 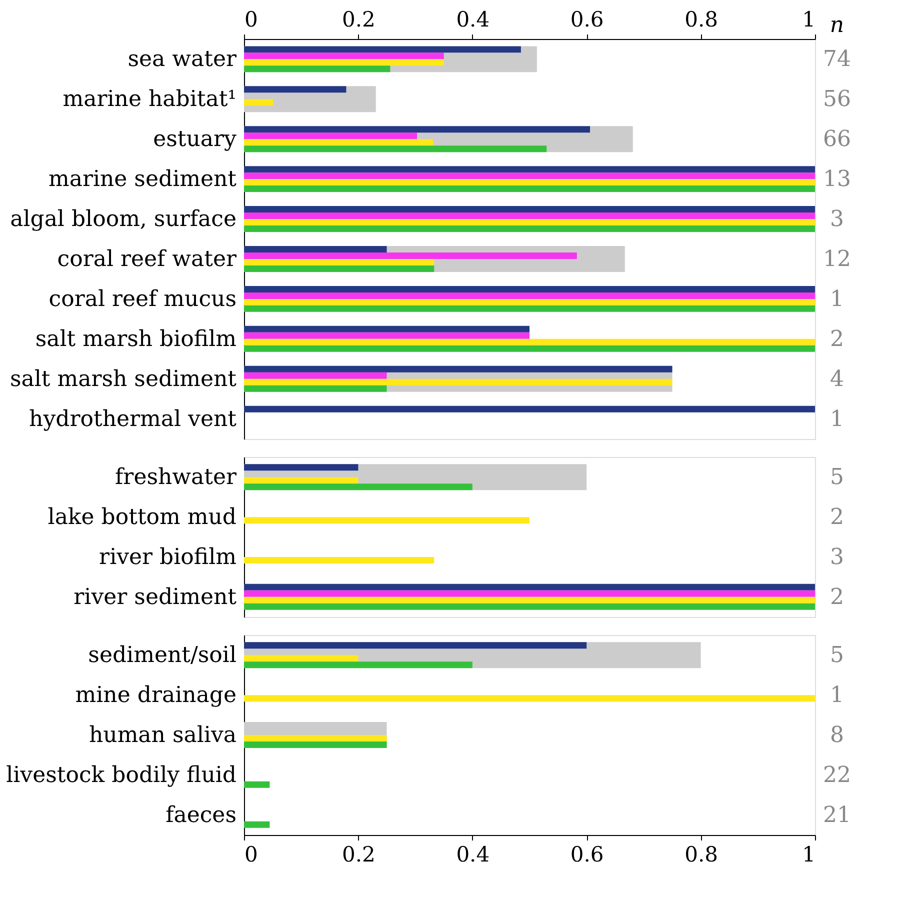 What do you see at coordinates (176, 477) in the screenshot?
I see `y-tick-label: freshwater` at bounding box center [176, 477].